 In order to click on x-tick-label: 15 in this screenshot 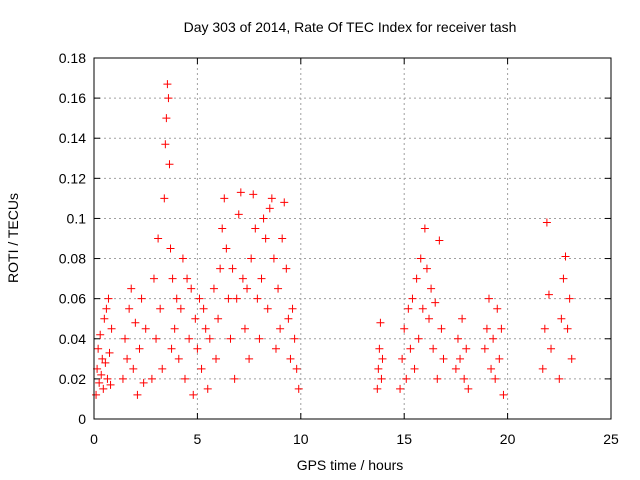, I will do `click(404, 439)`.